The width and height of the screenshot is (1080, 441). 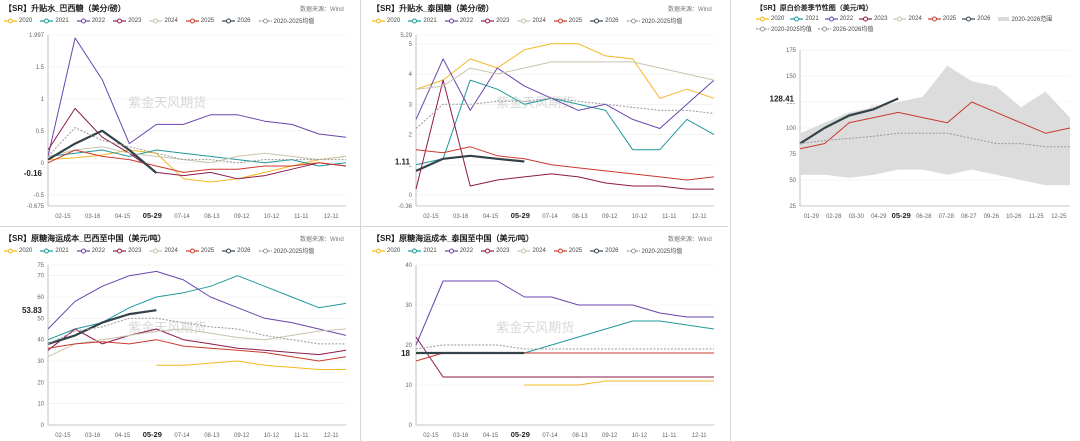 I want to click on current-value-label: 53.83, so click(x=32, y=310).